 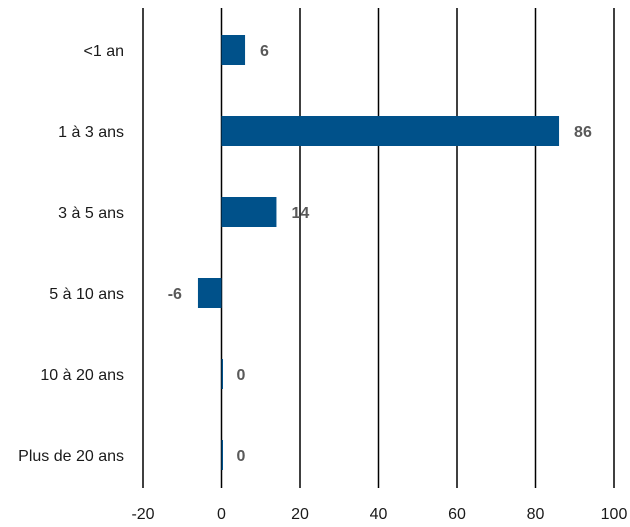 What do you see at coordinates (379, 514) in the screenshot?
I see `x-tick-label: 40` at bounding box center [379, 514].